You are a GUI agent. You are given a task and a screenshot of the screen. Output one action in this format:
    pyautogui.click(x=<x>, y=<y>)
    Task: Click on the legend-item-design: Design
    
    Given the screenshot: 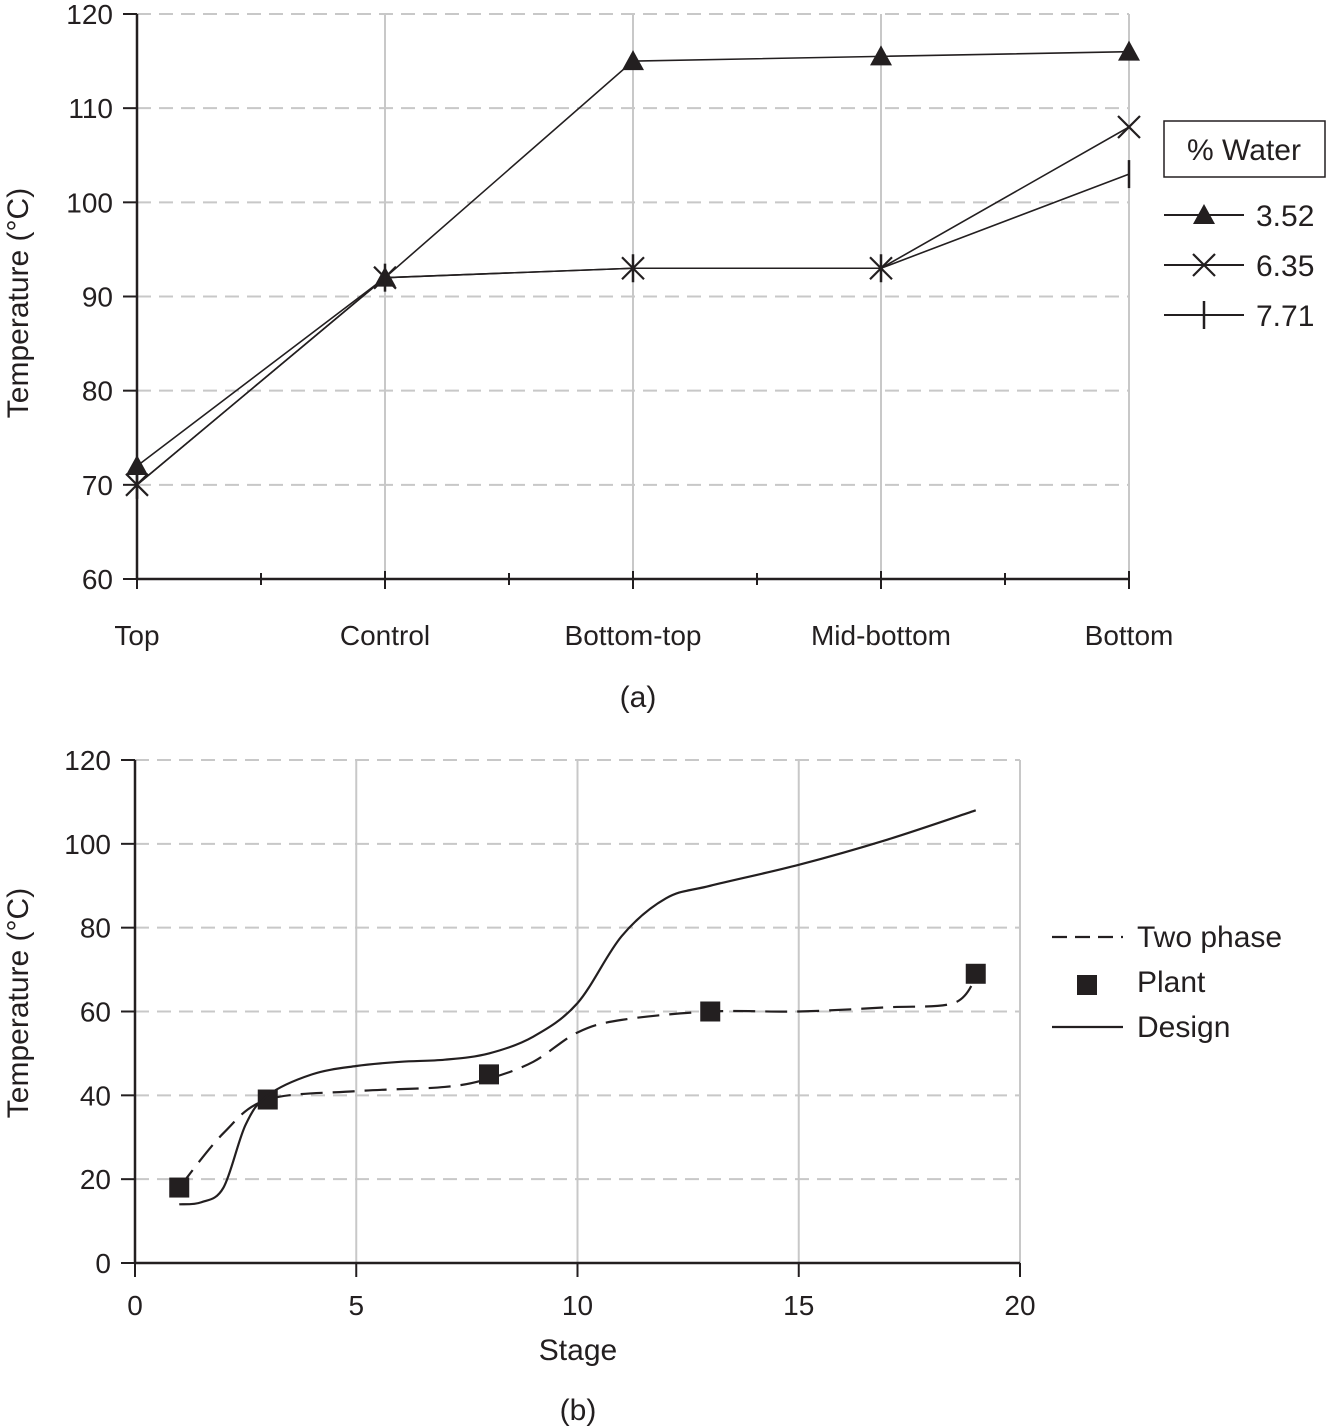 What is the action you would take?
    pyautogui.click(x=1141, y=1027)
    